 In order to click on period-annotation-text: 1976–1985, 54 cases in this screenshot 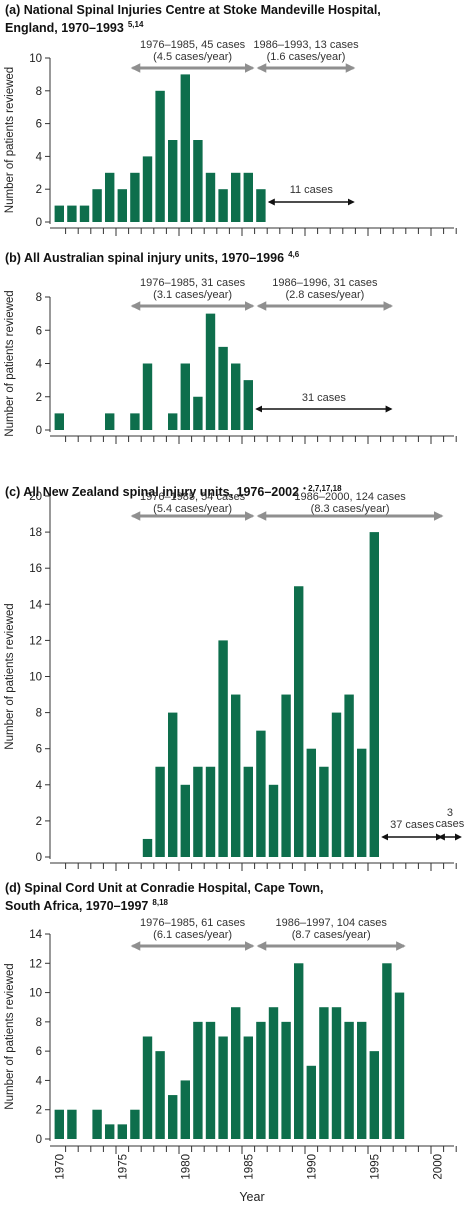, I will do `click(193, 497)`.